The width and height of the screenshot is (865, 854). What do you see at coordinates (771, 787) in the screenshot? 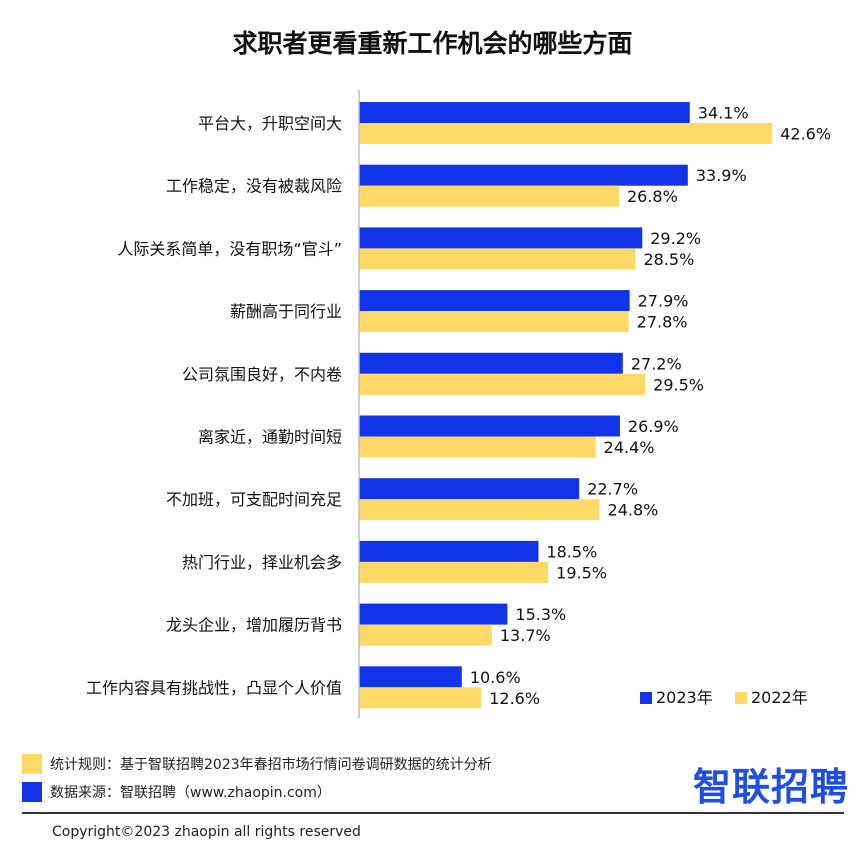
I see `brand-logo: 智联招聘` at bounding box center [771, 787].